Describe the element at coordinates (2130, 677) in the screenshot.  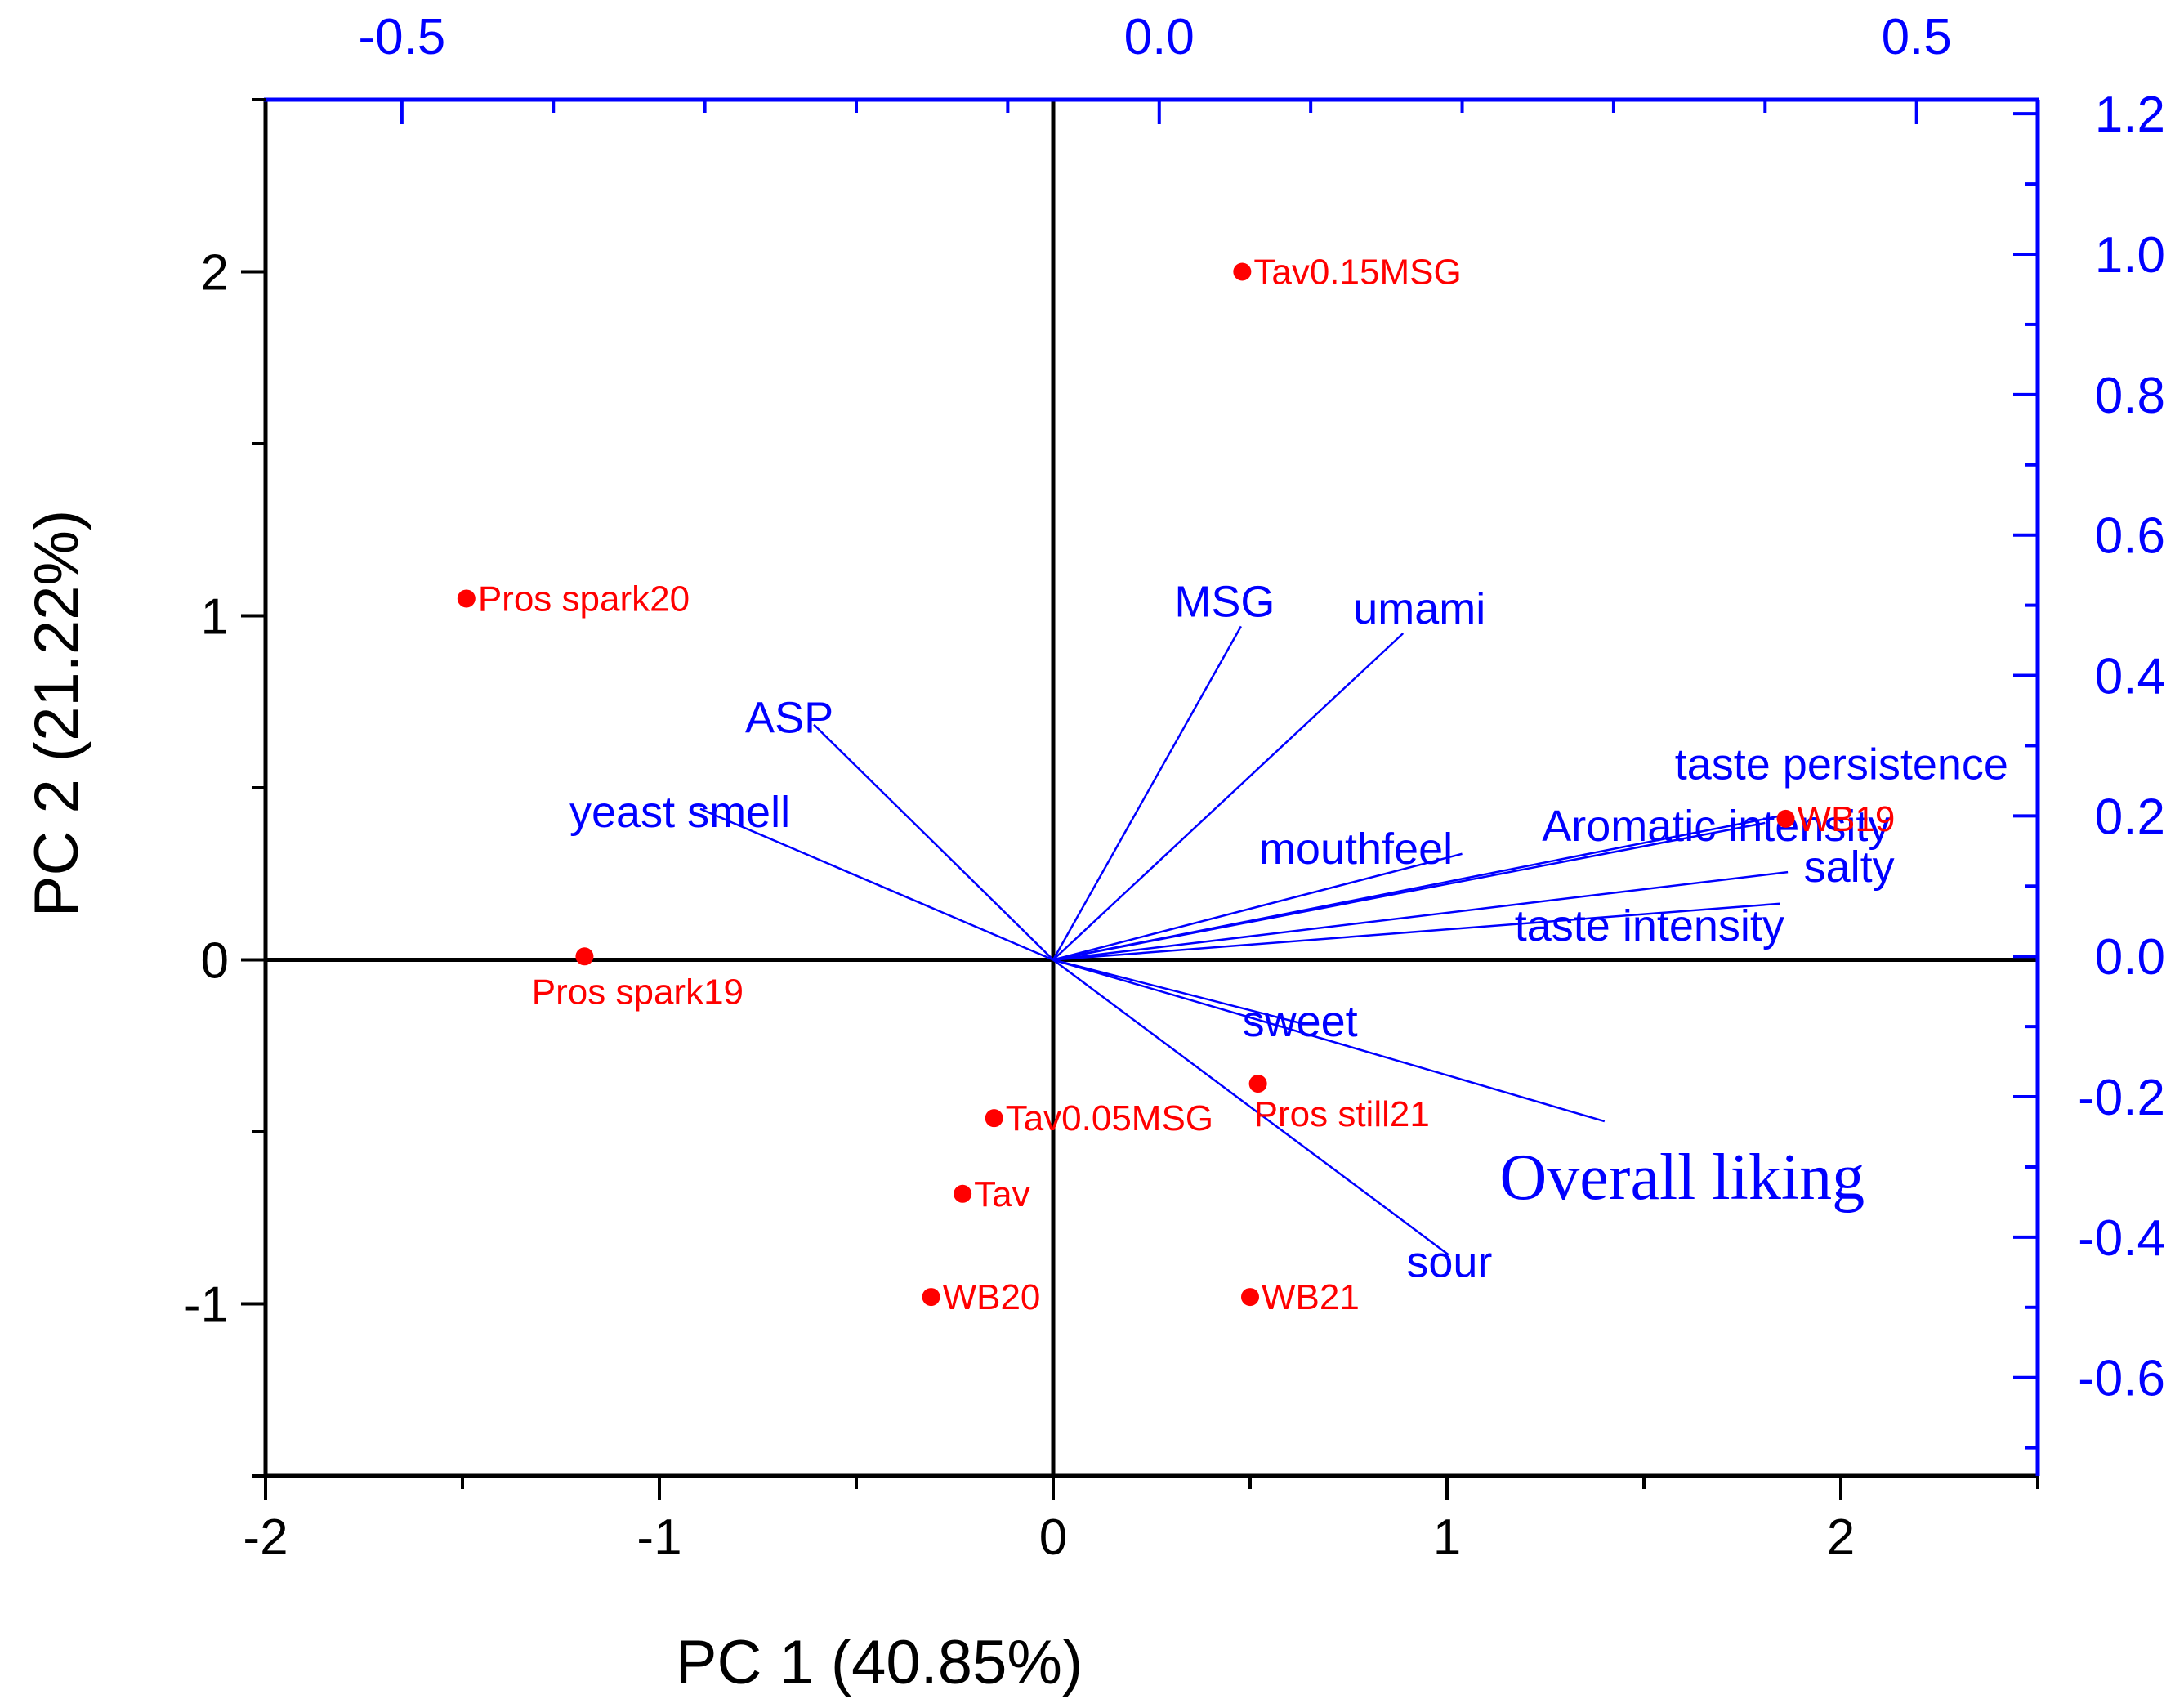
I see `right-tick-label: 0.4` at that location.